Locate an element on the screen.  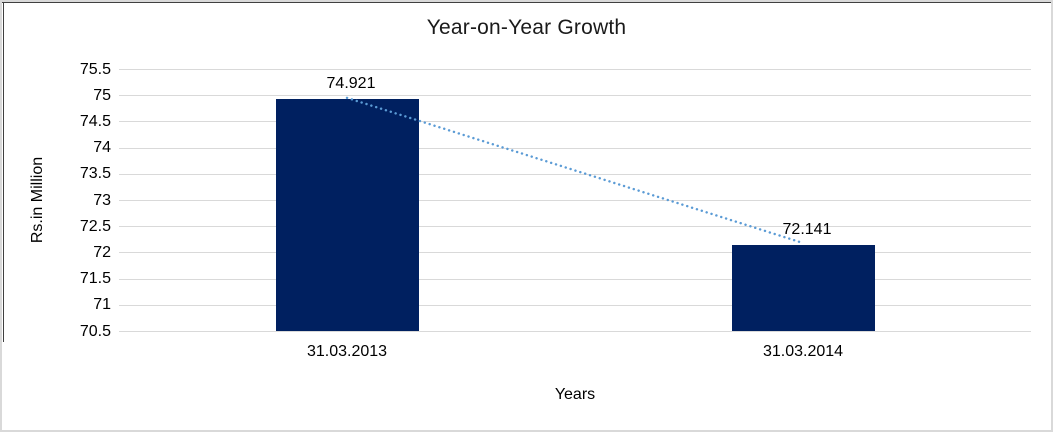
x-tick-label: 31.03.2013 is located at coordinates (347, 351).